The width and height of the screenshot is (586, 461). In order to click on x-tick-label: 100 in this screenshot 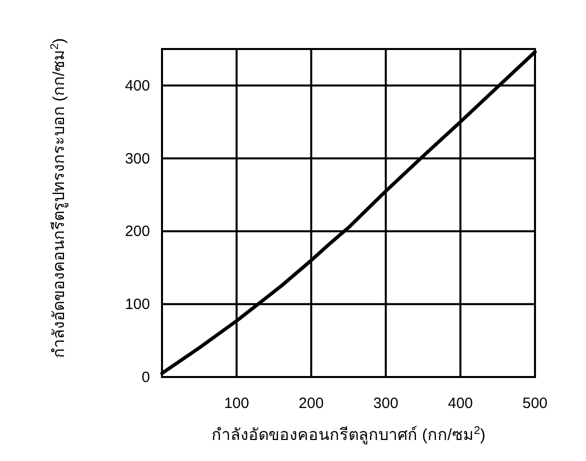, I will do `click(237, 403)`.